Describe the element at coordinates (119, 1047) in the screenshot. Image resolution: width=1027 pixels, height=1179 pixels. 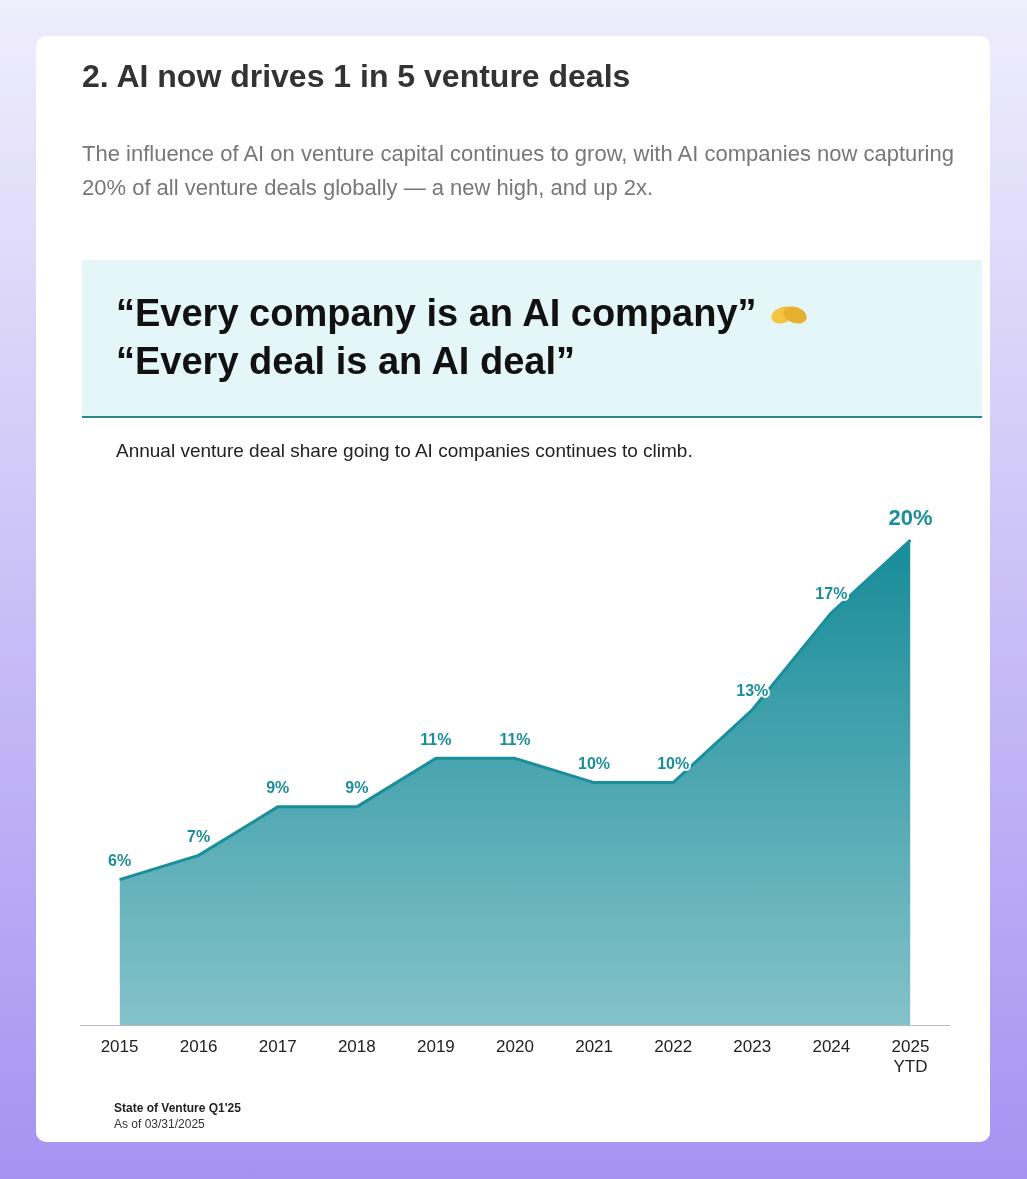
I see `x-tick-label: 2015` at that location.